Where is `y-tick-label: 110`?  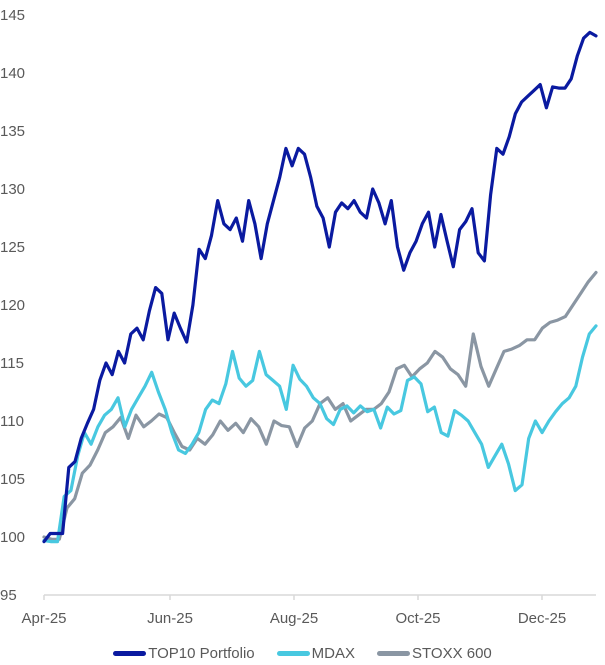 y-tick-label: 110 is located at coordinates (12, 421).